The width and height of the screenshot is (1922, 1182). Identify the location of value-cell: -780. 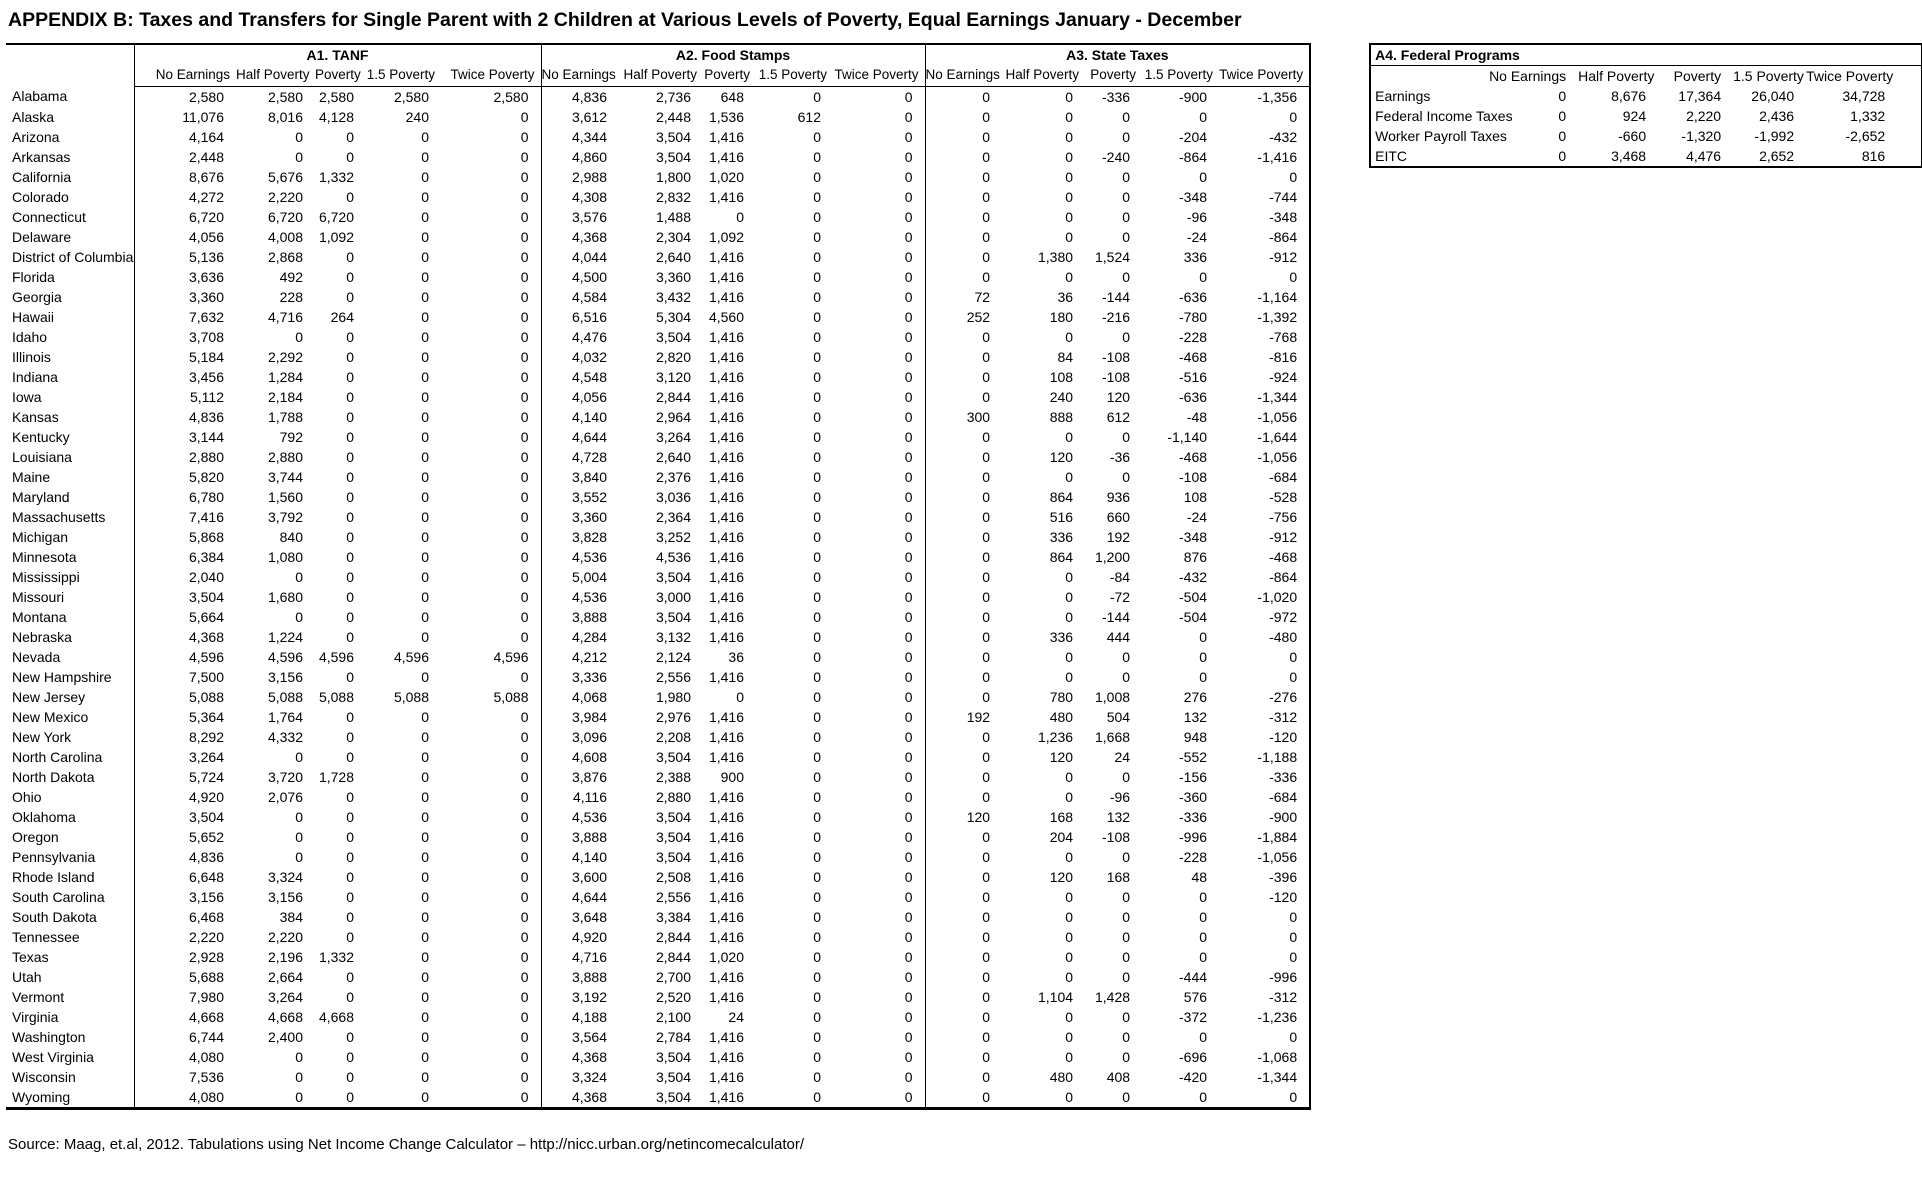
(1193, 316).